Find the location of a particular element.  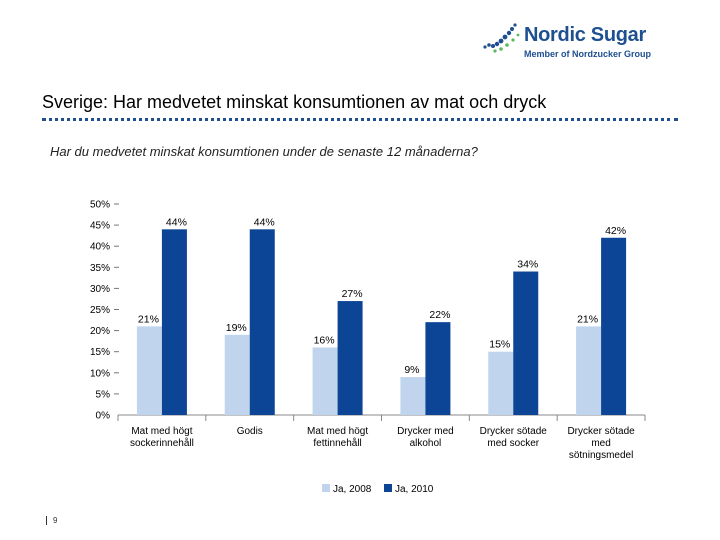

bar-value-label: 19% is located at coordinates (236, 328).